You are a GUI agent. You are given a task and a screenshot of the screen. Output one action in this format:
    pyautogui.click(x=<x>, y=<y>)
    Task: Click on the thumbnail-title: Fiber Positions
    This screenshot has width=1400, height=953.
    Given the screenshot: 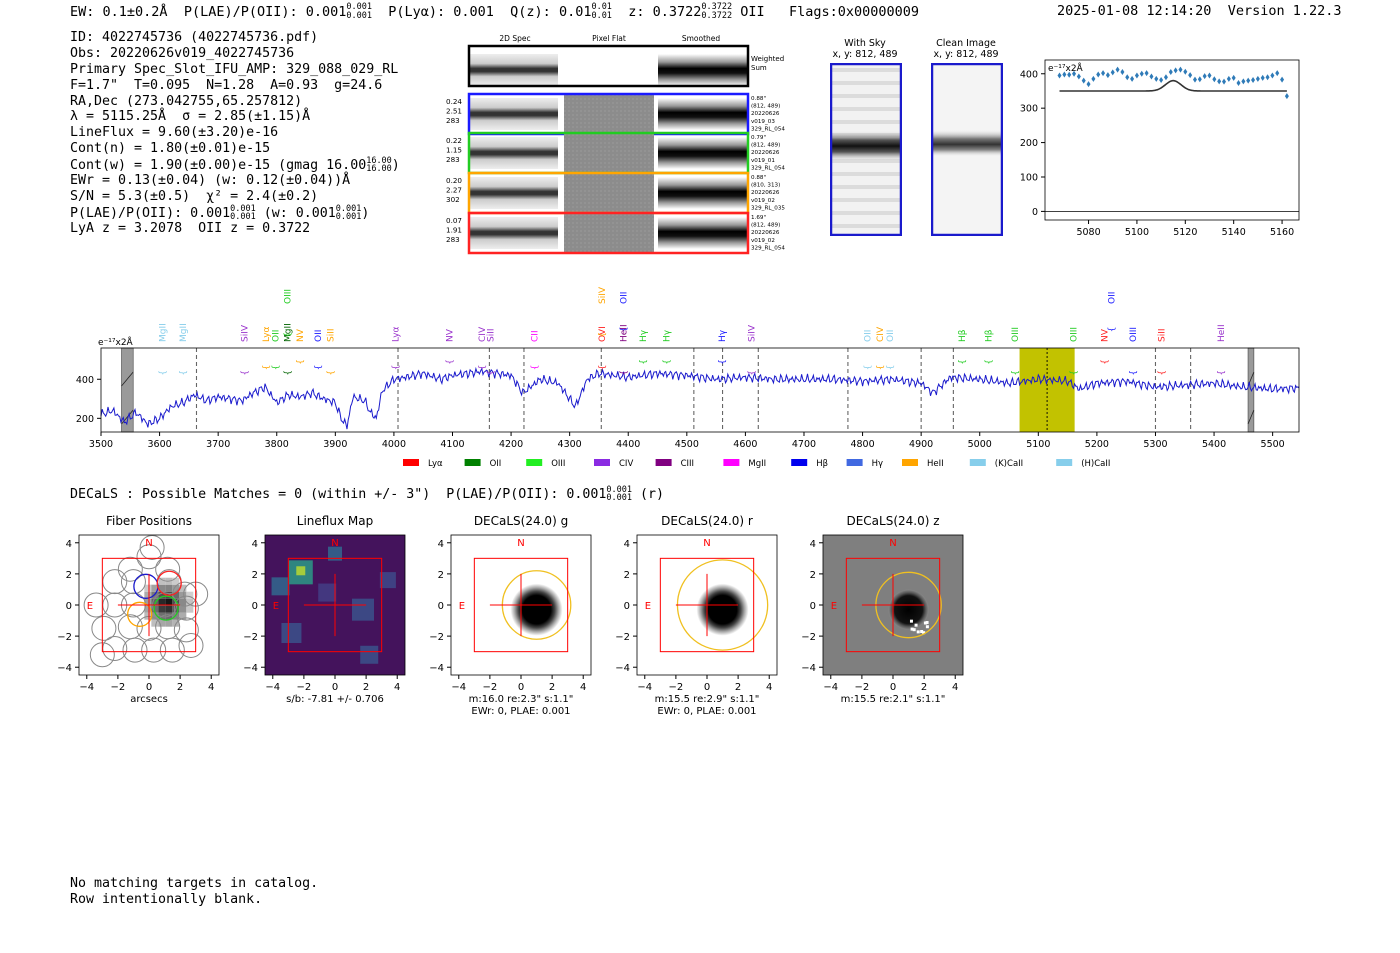 What is the action you would take?
    pyautogui.click(x=149, y=521)
    